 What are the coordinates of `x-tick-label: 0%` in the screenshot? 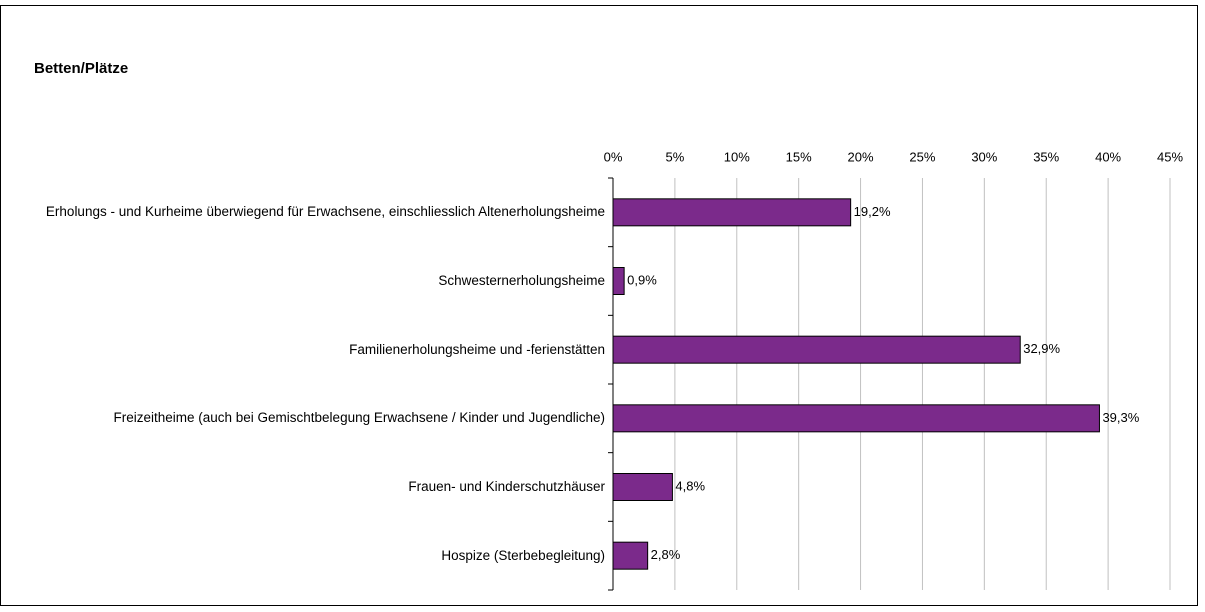 It's located at (613, 156).